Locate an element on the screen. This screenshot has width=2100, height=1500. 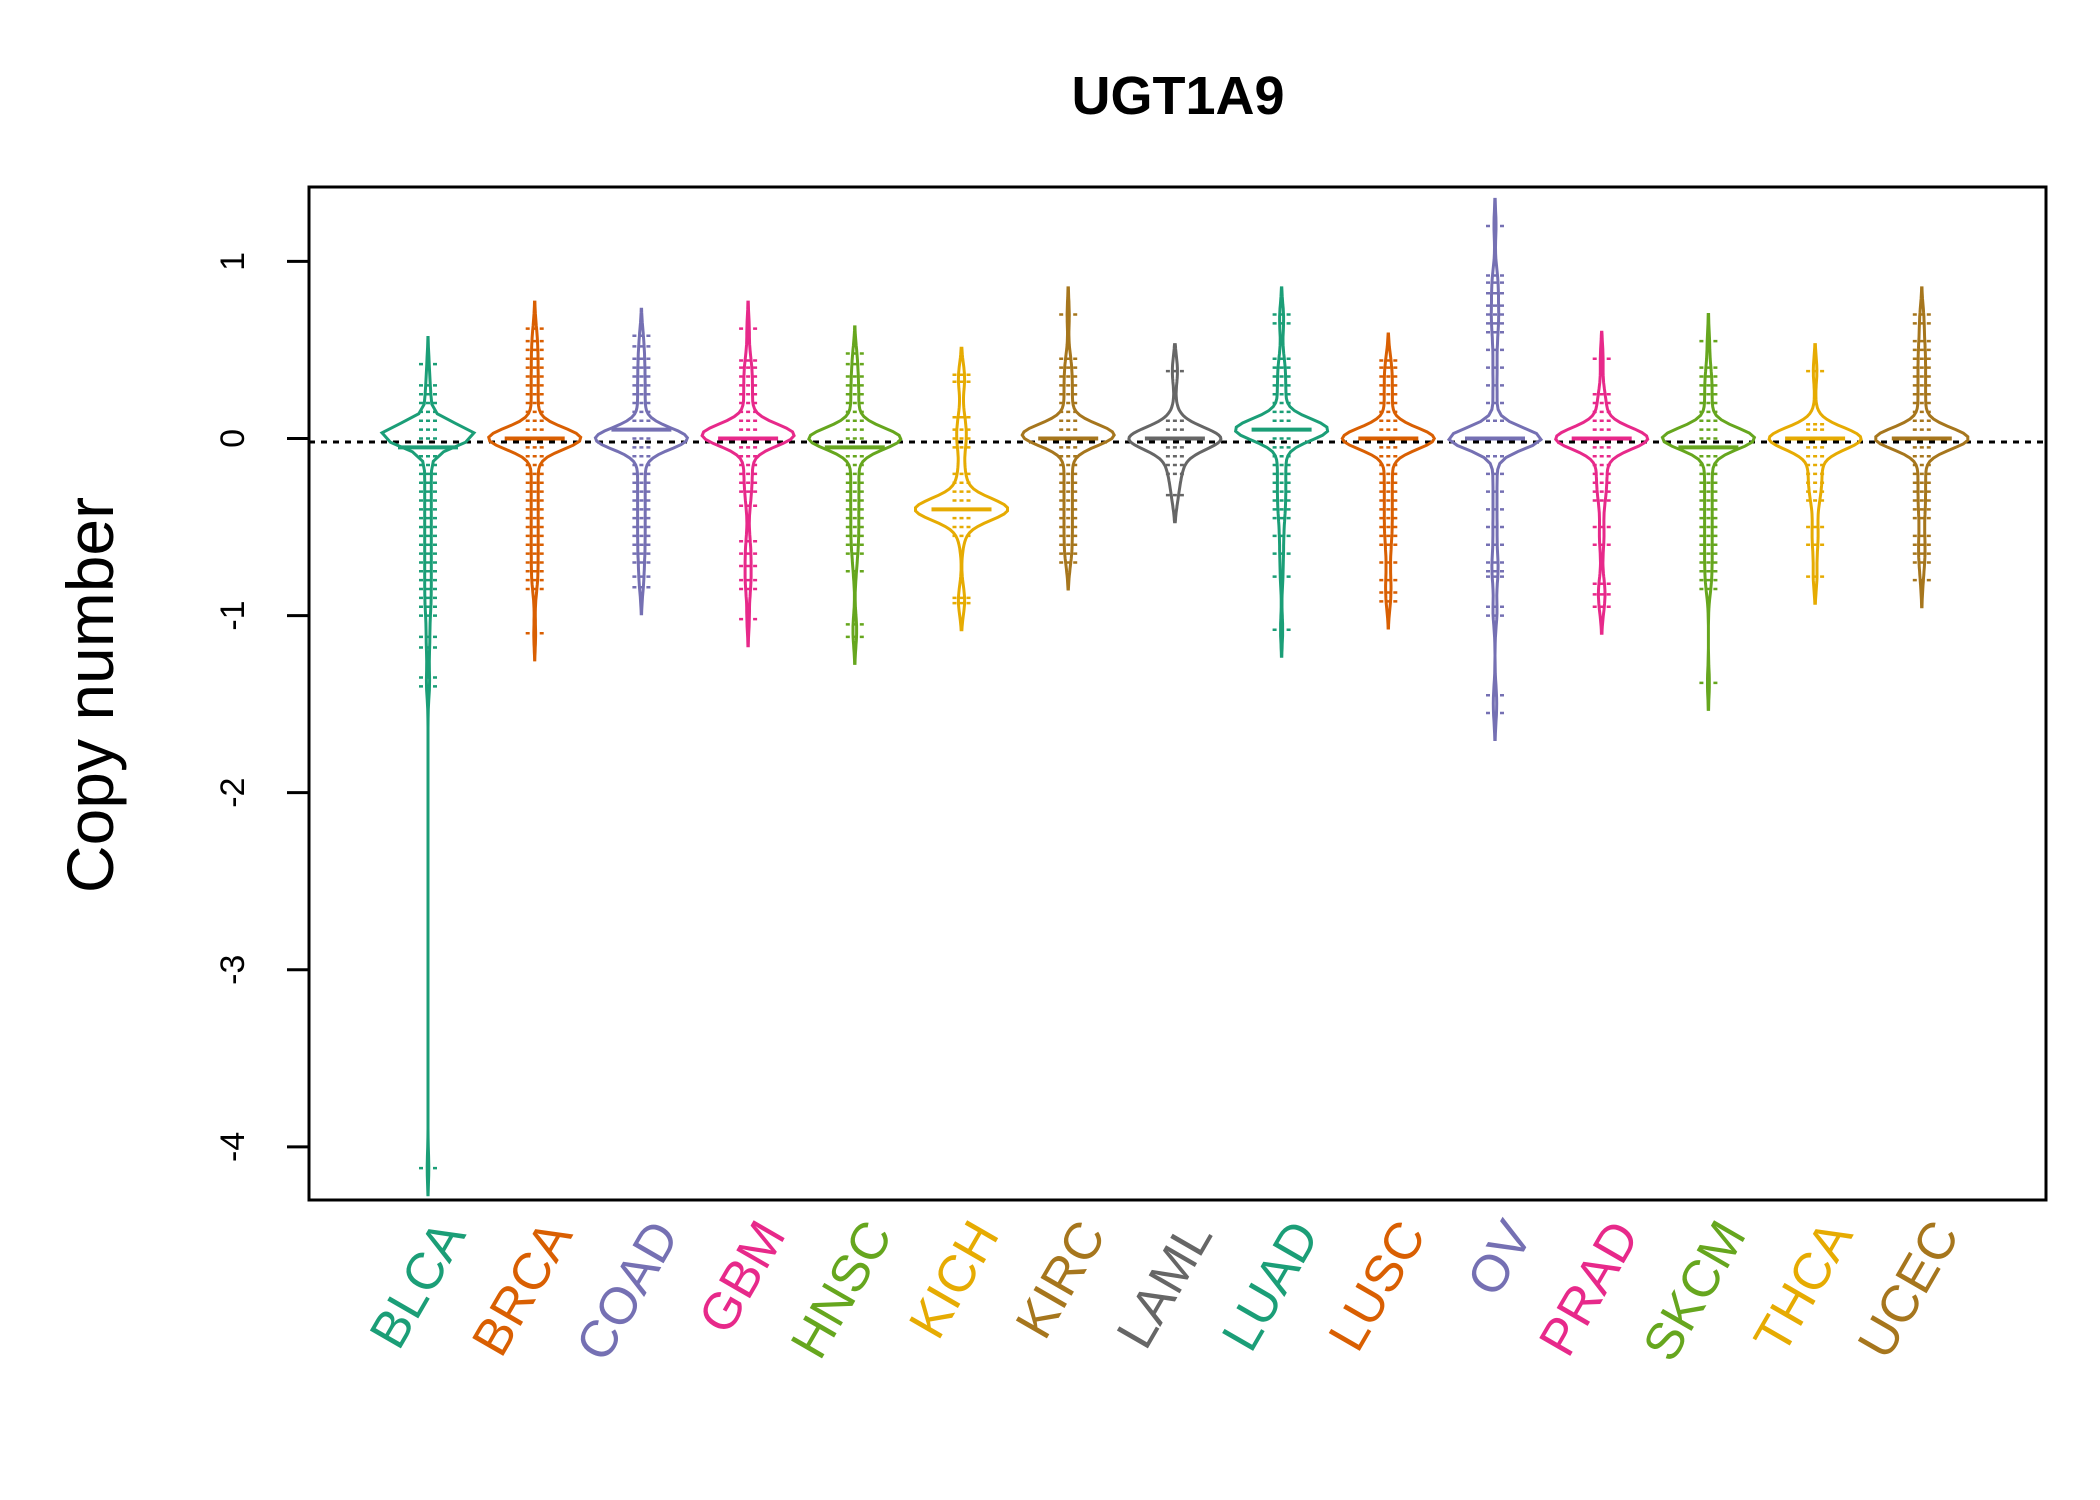
x-tick-label-coad: COAD is located at coordinates (627, 1291).